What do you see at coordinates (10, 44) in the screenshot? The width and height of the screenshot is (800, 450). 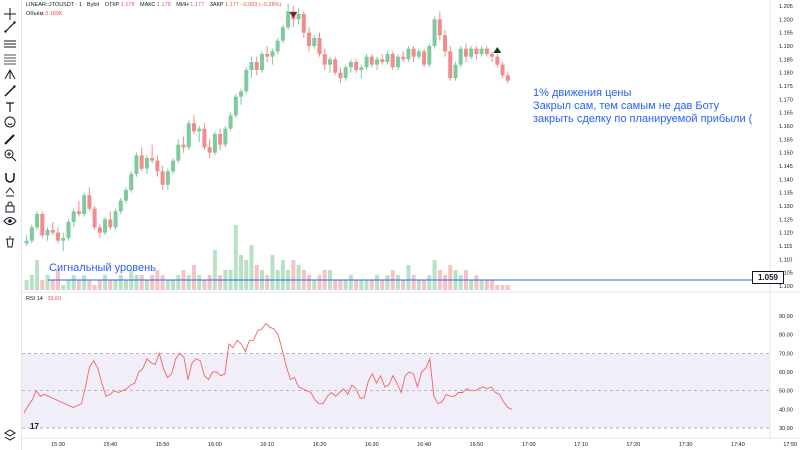 I see `horizontal-lines-icon` at bounding box center [10, 44].